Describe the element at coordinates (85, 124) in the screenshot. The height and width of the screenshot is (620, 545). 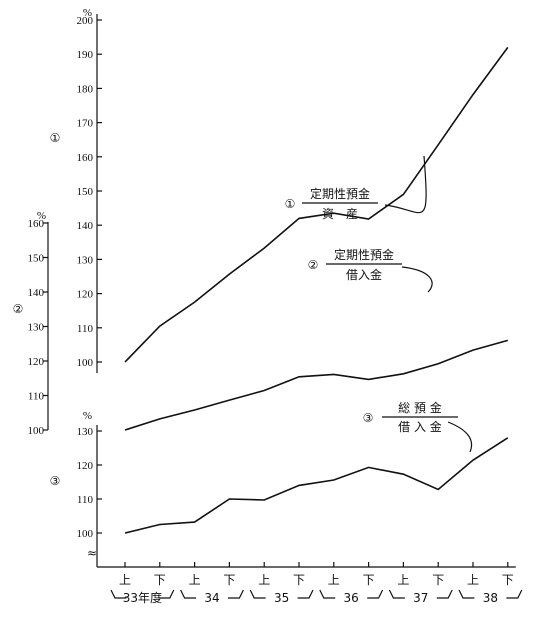
I see `y-tick-label: 170` at that location.